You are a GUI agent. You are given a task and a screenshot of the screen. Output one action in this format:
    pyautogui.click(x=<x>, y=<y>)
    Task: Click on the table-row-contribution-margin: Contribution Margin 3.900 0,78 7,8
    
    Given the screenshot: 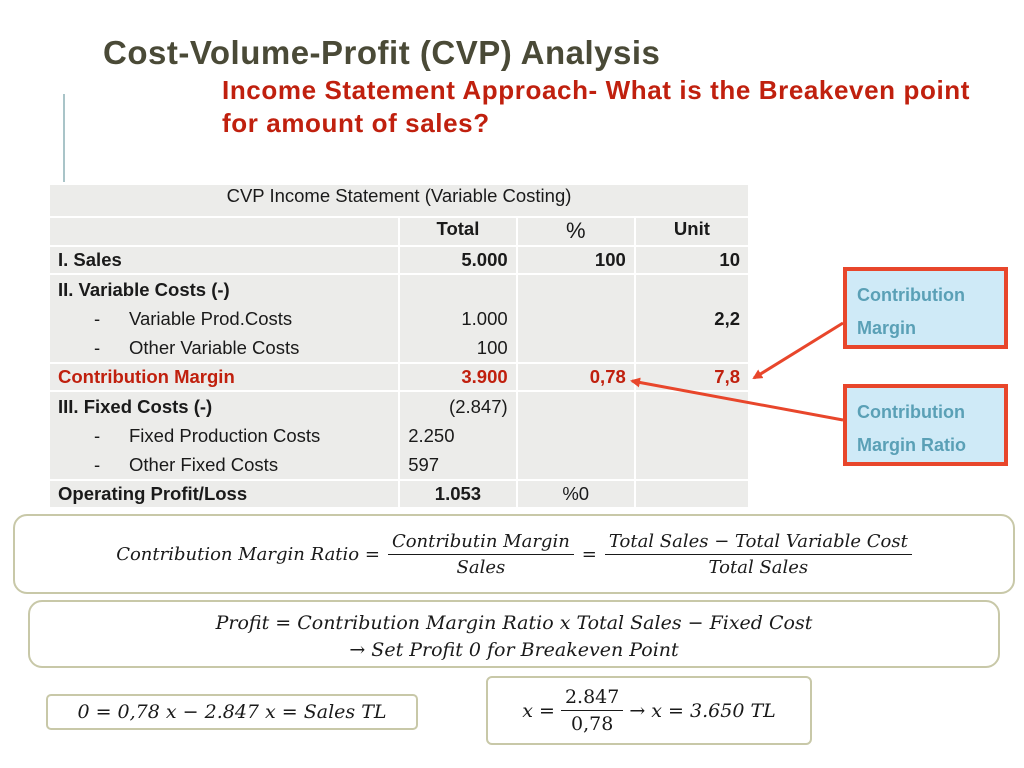 What is the action you would take?
    pyautogui.click(x=399, y=377)
    